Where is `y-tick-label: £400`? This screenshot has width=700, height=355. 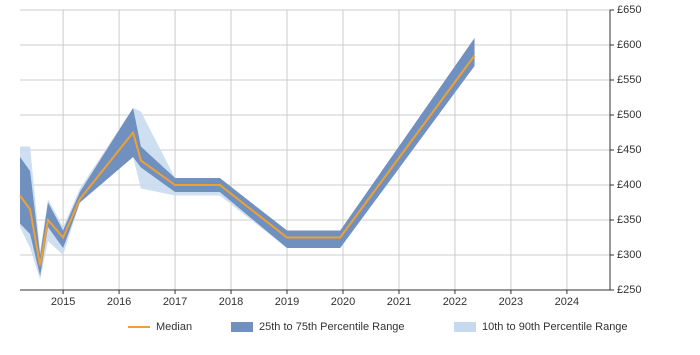
y-tick-label: £400 is located at coordinates (629, 185).